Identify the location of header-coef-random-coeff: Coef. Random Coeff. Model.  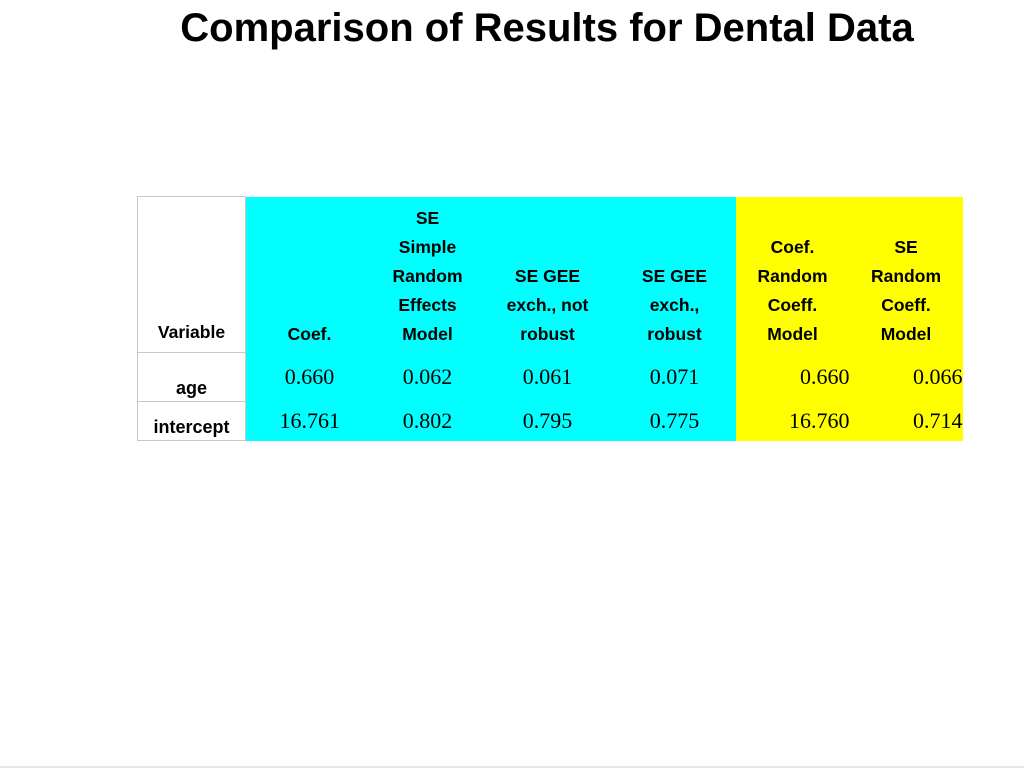
(792, 274).